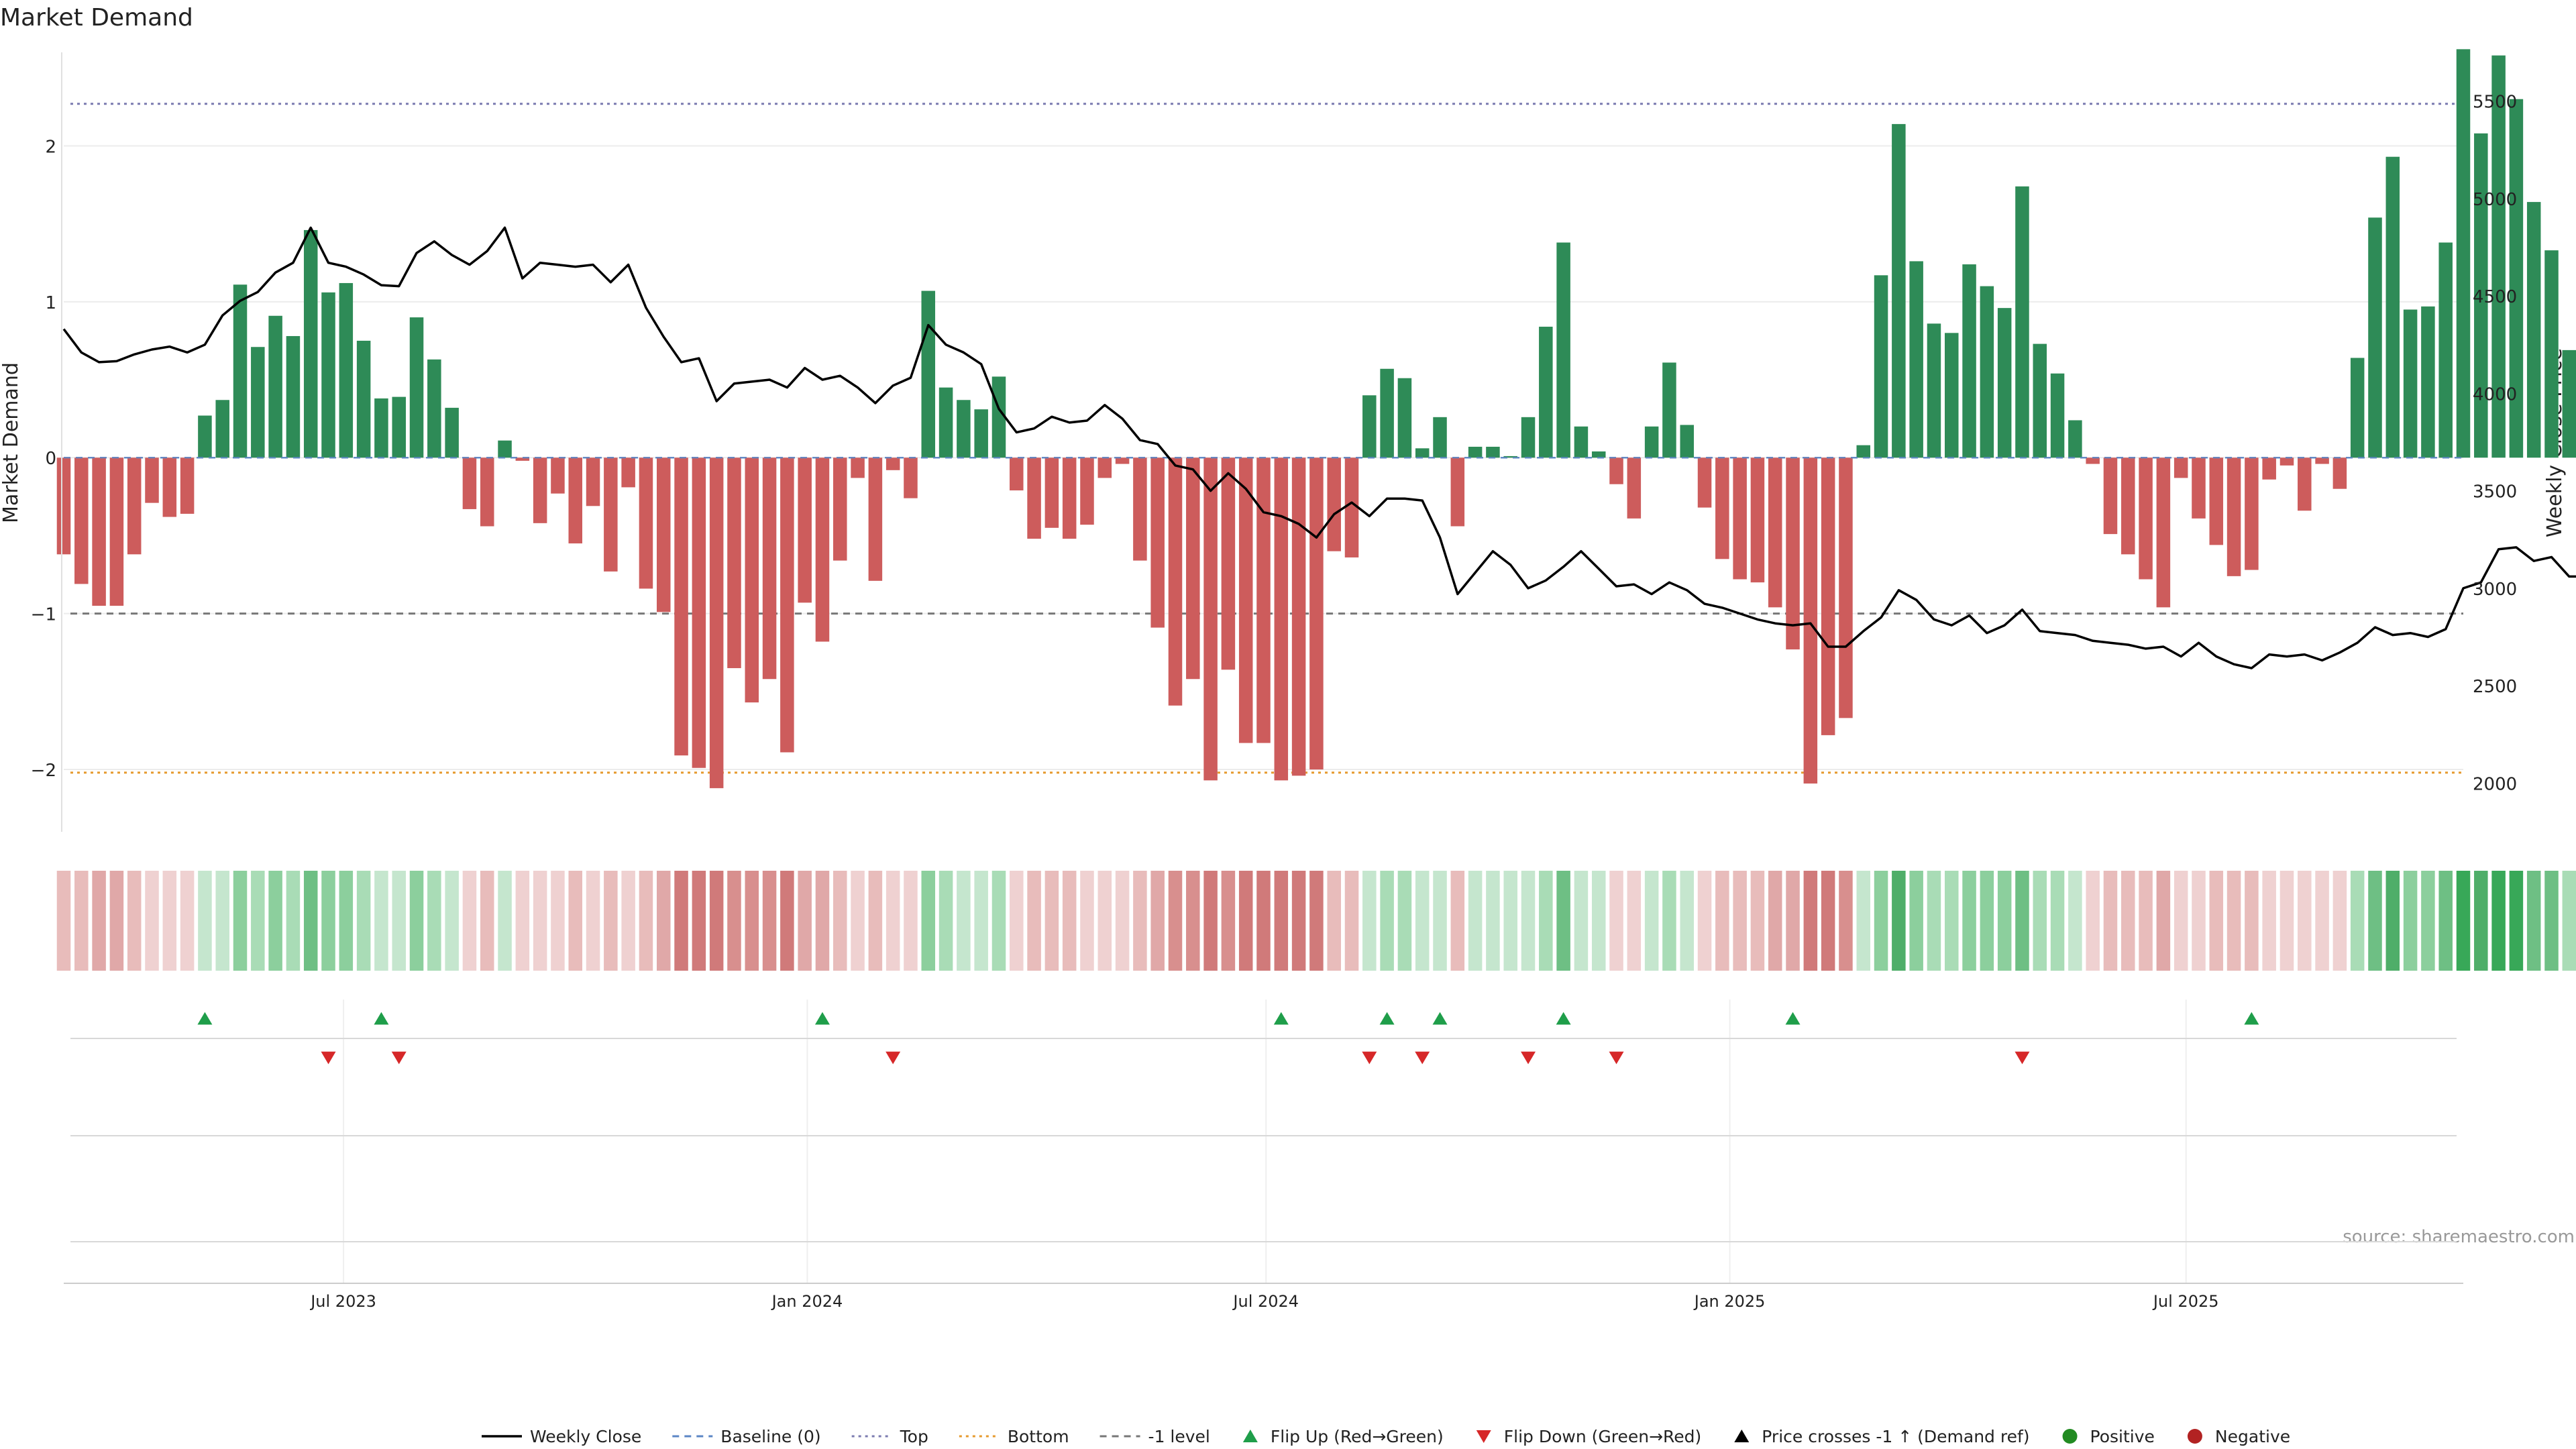  I want to click on y-tick-label: −1, so click(43, 615).